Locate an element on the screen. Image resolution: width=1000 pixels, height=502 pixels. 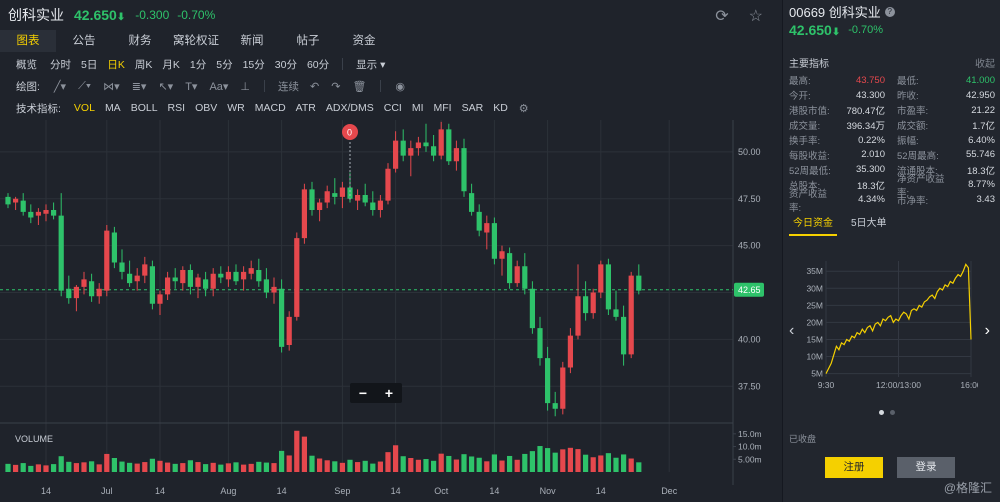
indicator-adx: ADX/DMS is located at coordinates (349, 108).